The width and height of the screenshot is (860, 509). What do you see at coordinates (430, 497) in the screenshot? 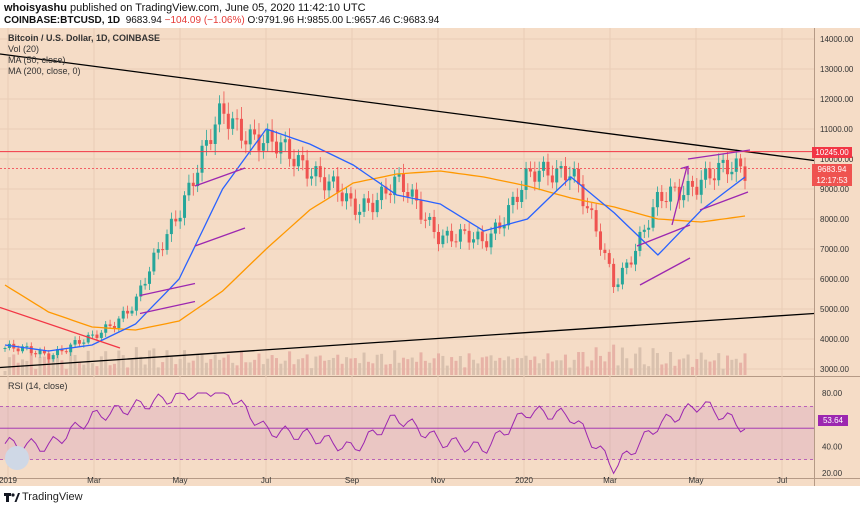
I see `chart-footer: TradingView` at bounding box center [430, 497].